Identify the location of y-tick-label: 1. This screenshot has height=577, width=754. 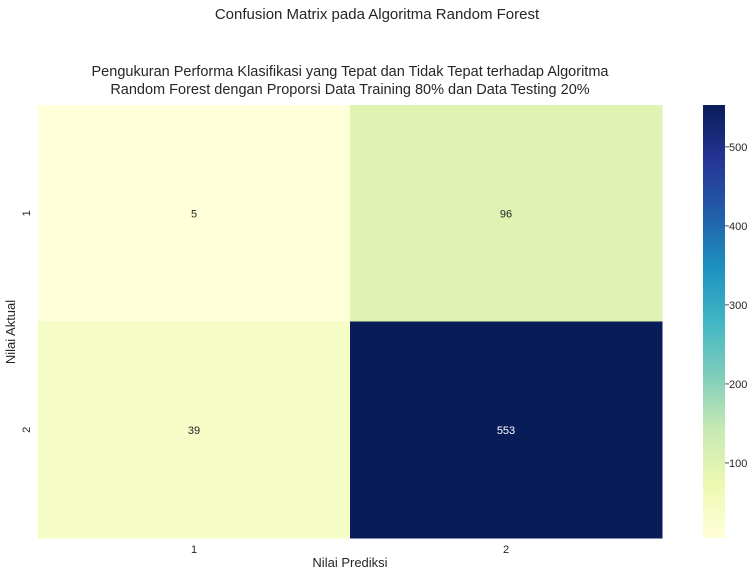
(27, 213).